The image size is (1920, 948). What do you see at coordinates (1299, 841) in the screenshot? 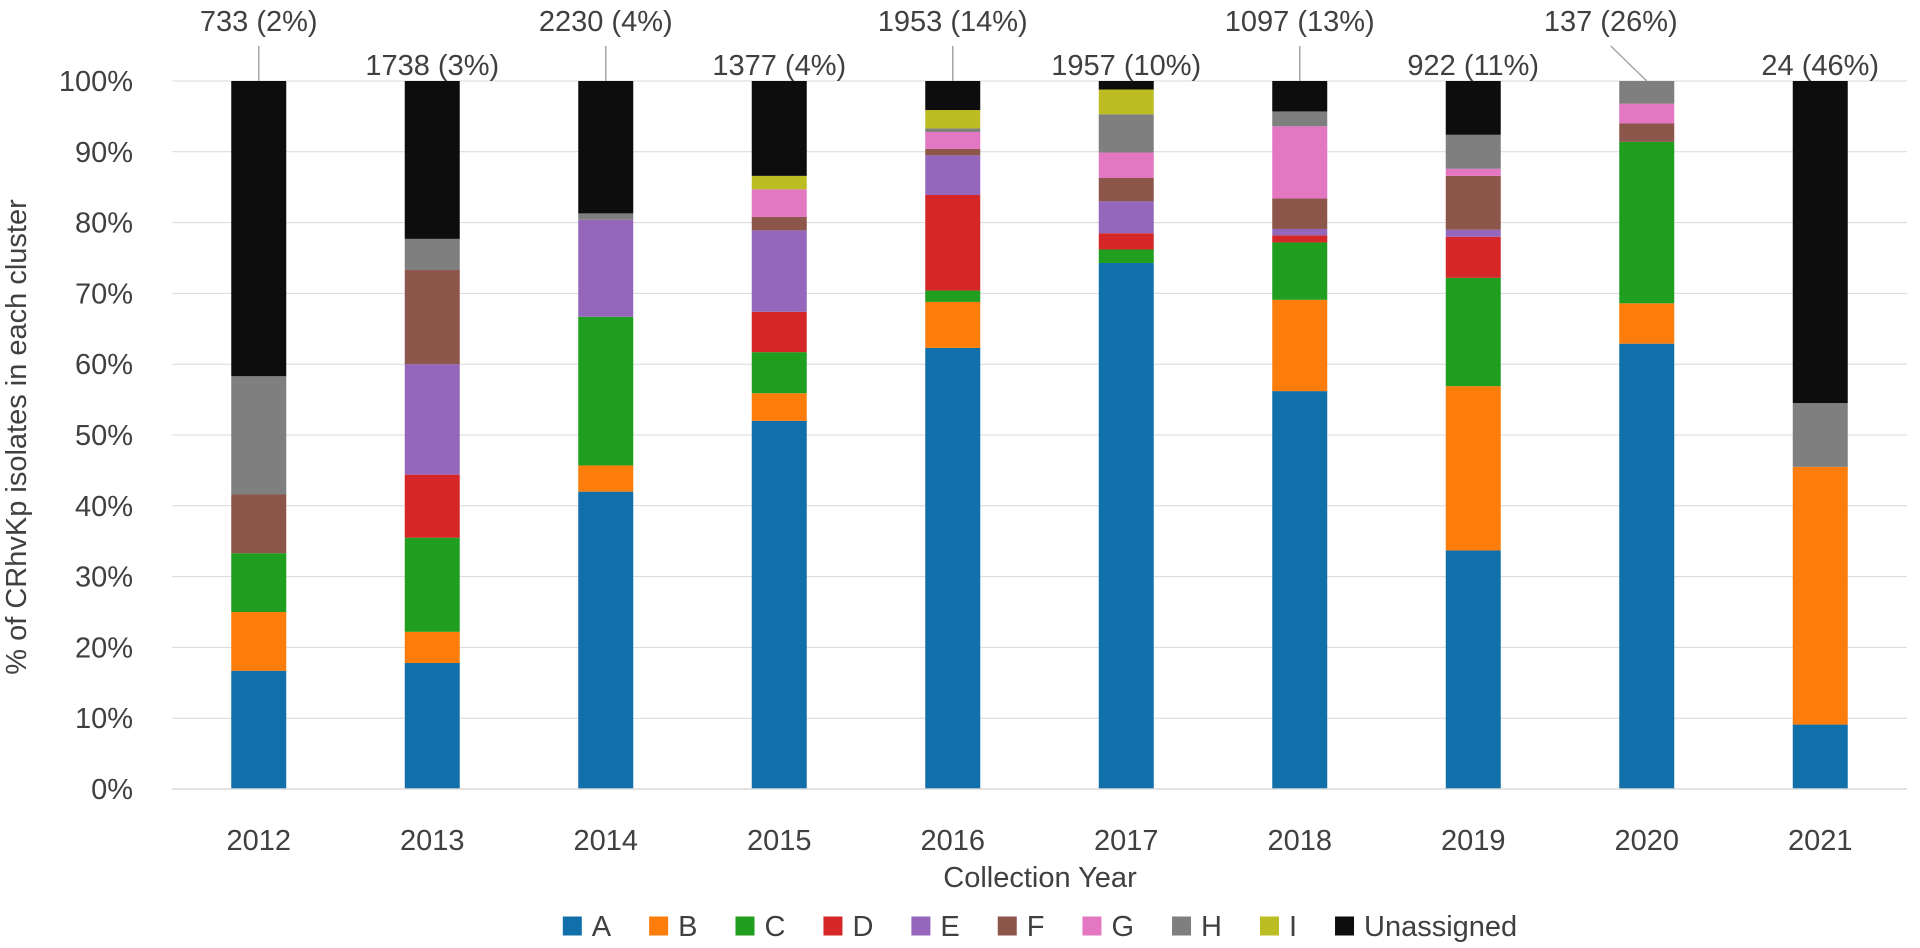
I see `x-tick-label: 2018` at bounding box center [1299, 841].